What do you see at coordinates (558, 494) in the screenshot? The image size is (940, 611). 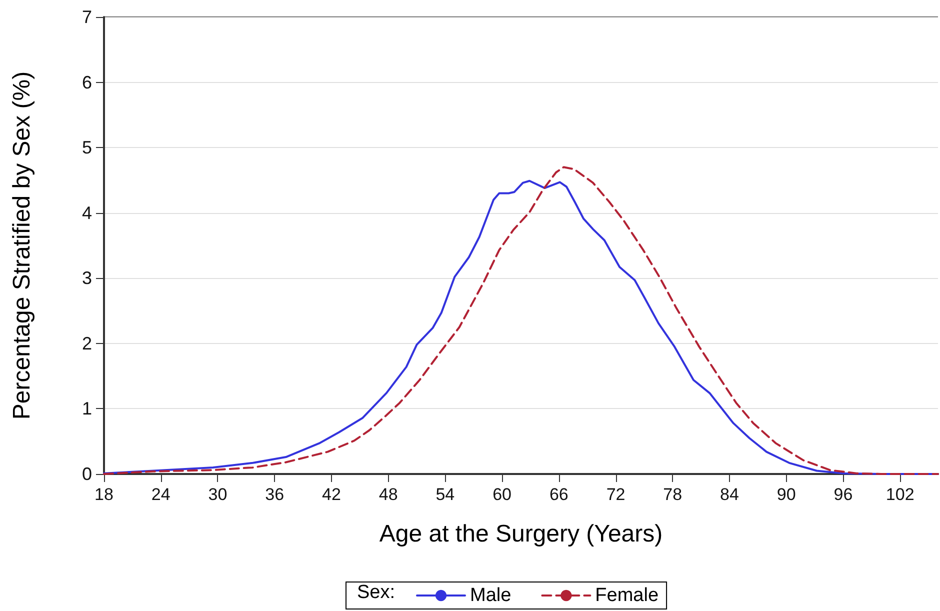 I see `x-tick-label: 66` at bounding box center [558, 494].